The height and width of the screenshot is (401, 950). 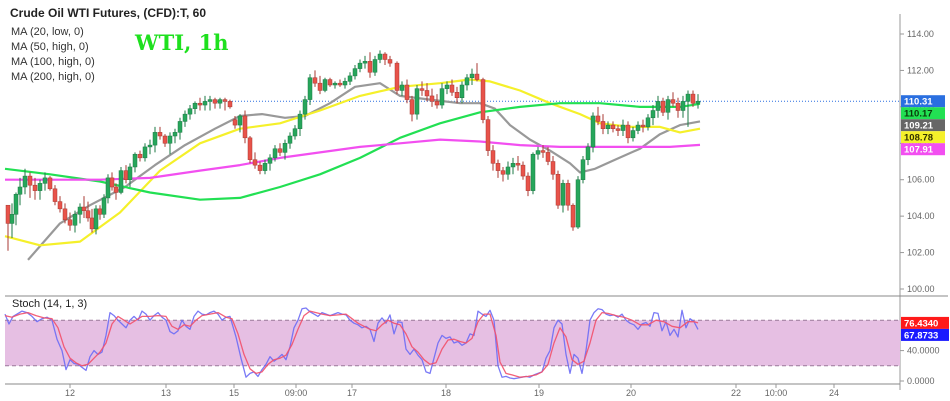 I want to click on price-tag: 108.78, so click(x=918, y=138).